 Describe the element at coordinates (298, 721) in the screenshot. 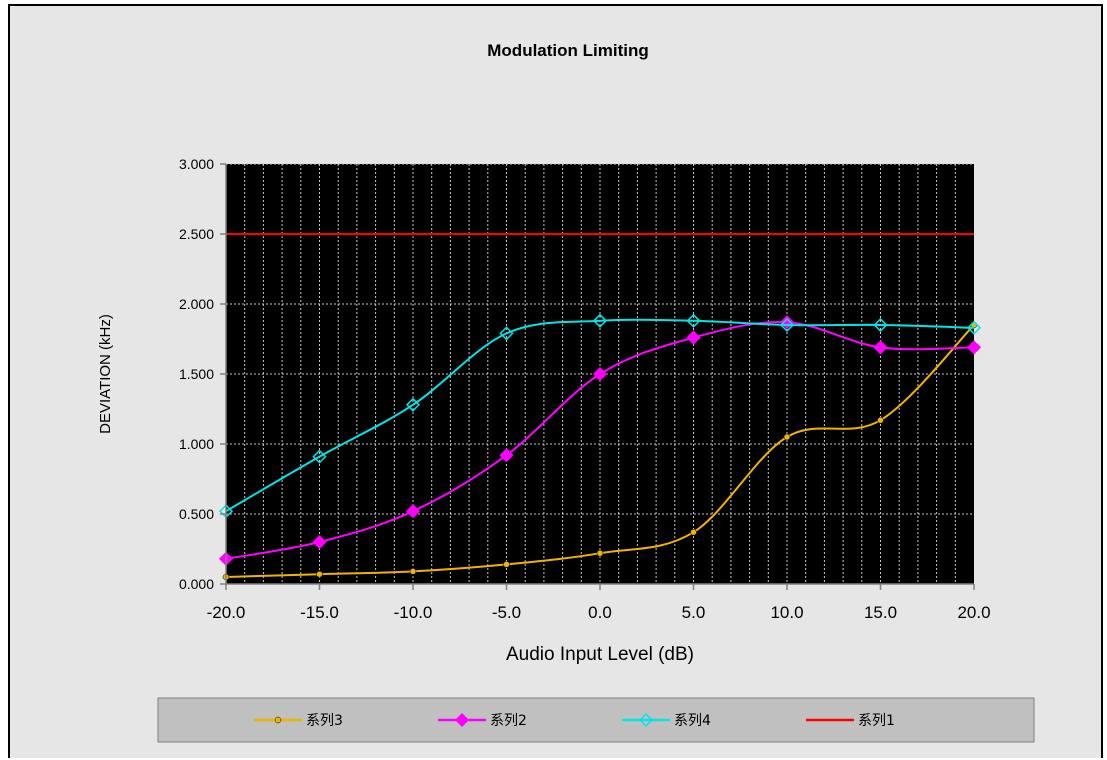

I see `legend-item: 系列3` at that location.